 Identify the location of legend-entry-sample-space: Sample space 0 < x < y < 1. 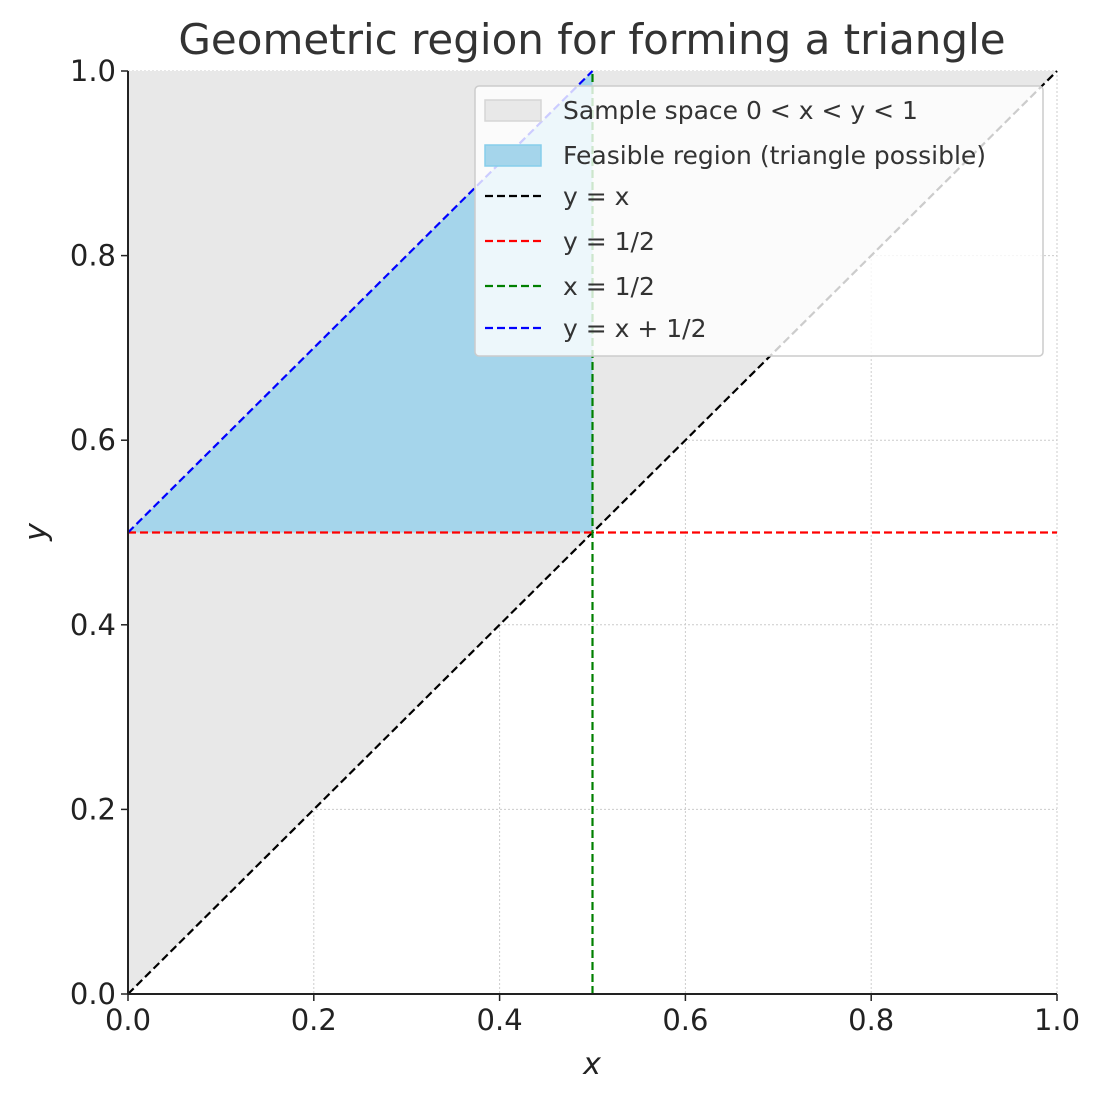
(701, 110).